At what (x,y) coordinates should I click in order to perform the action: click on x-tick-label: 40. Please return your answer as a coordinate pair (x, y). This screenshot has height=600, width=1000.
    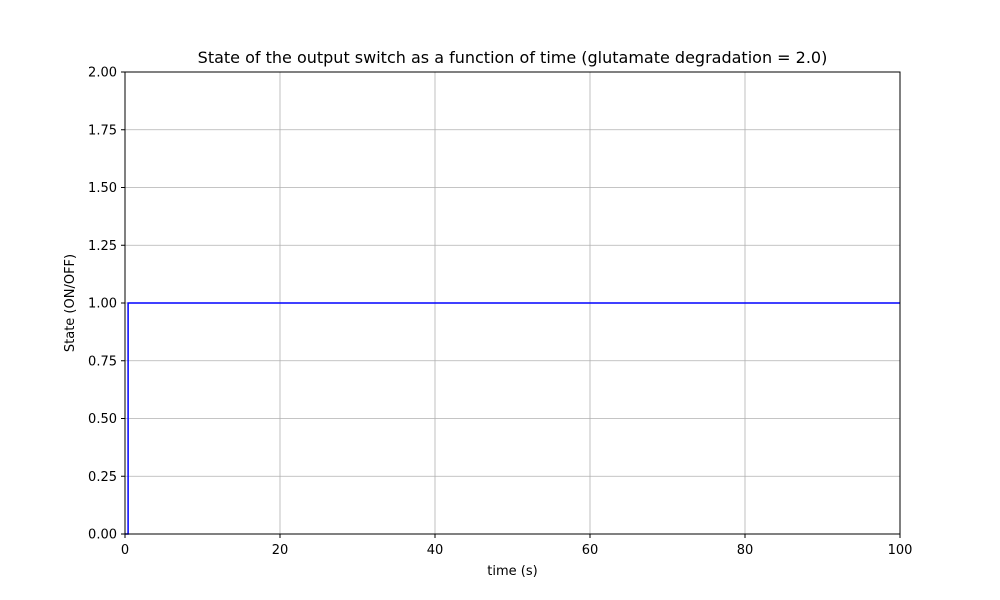
    Looking at the image, I should click on (435, 550).